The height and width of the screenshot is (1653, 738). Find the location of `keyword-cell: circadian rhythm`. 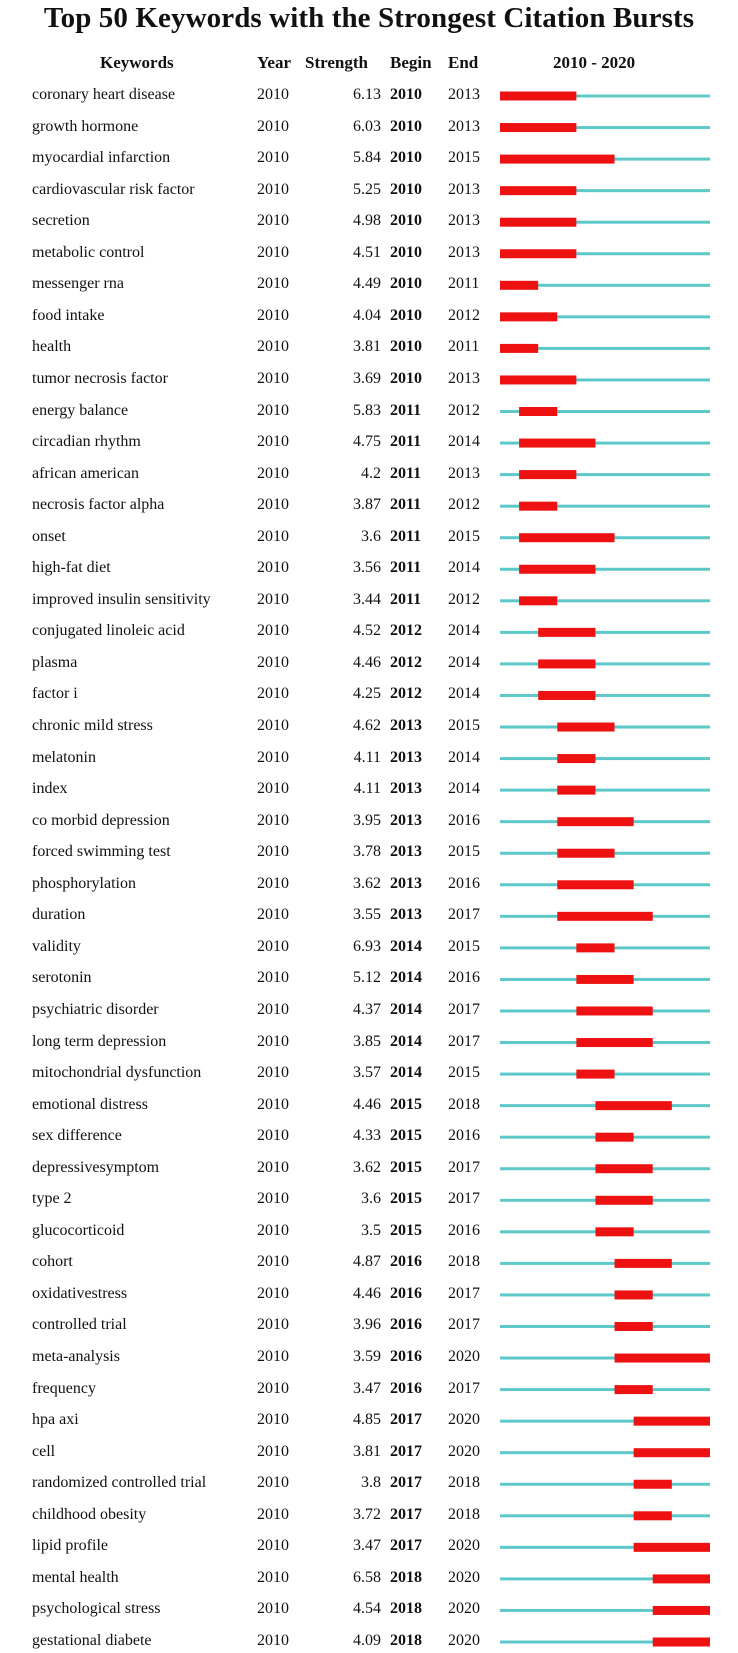

keyword-cell: circadian rhythm is located at coordinates (86, 442).